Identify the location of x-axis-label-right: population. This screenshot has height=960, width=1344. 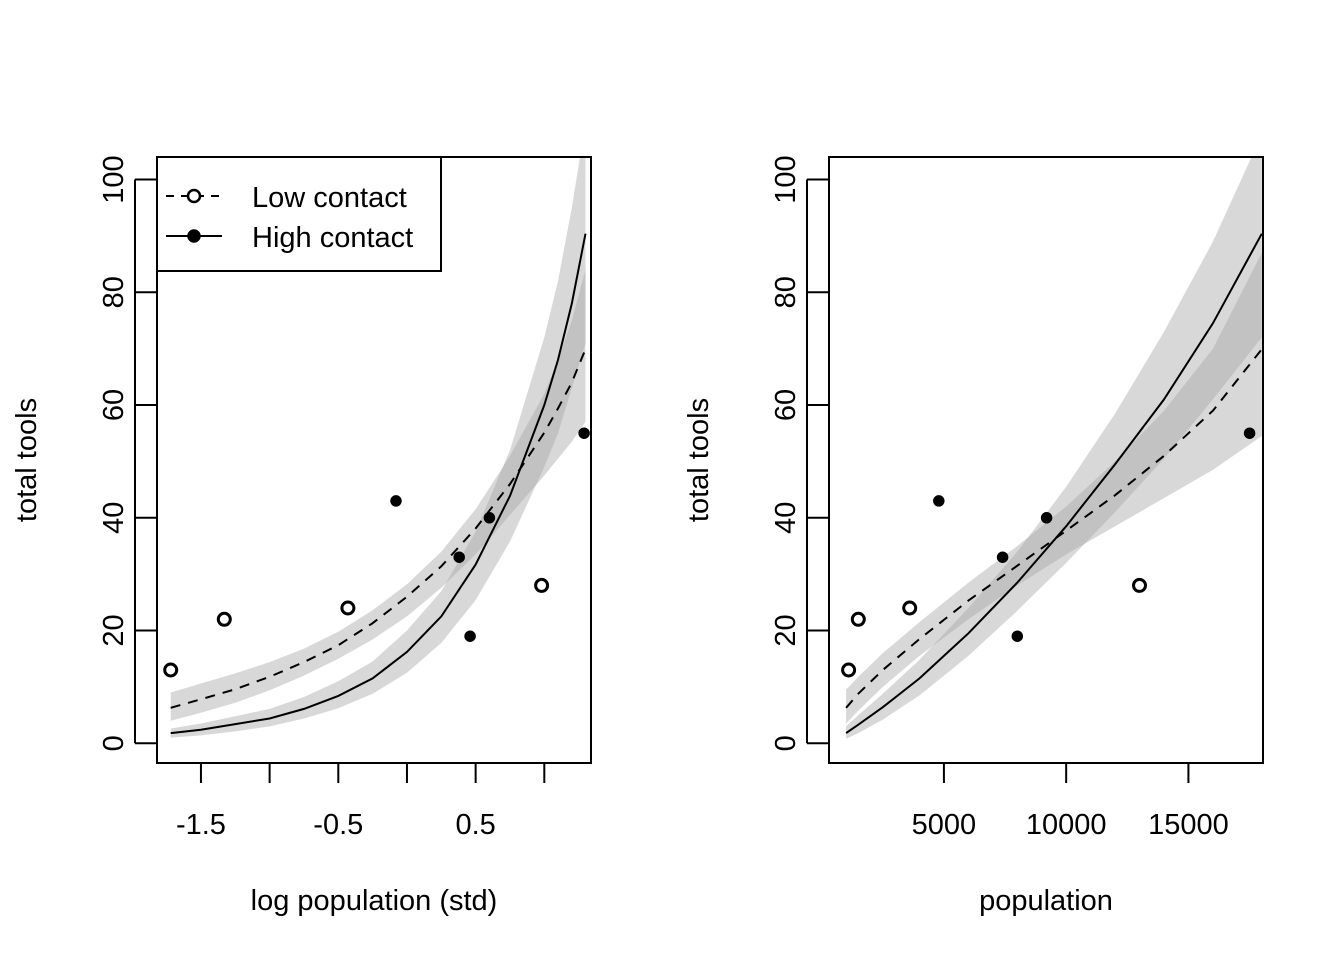
(1046, 901).